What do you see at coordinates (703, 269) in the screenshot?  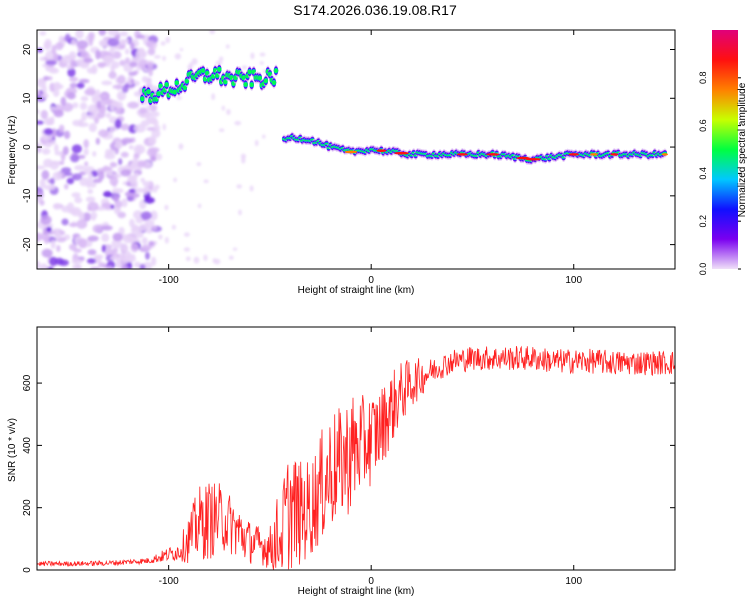 I see `colorbar-tick-label: 0.0` at bounding box center [703, 269].